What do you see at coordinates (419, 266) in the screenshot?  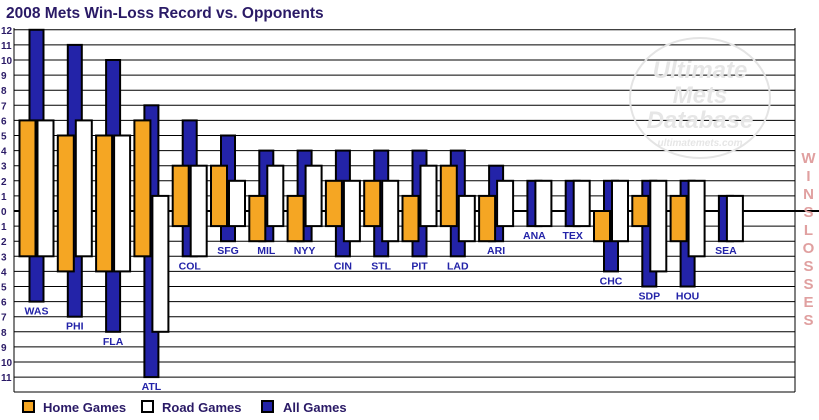 I see `category-label: PIT` at bounding box center [419, 266].